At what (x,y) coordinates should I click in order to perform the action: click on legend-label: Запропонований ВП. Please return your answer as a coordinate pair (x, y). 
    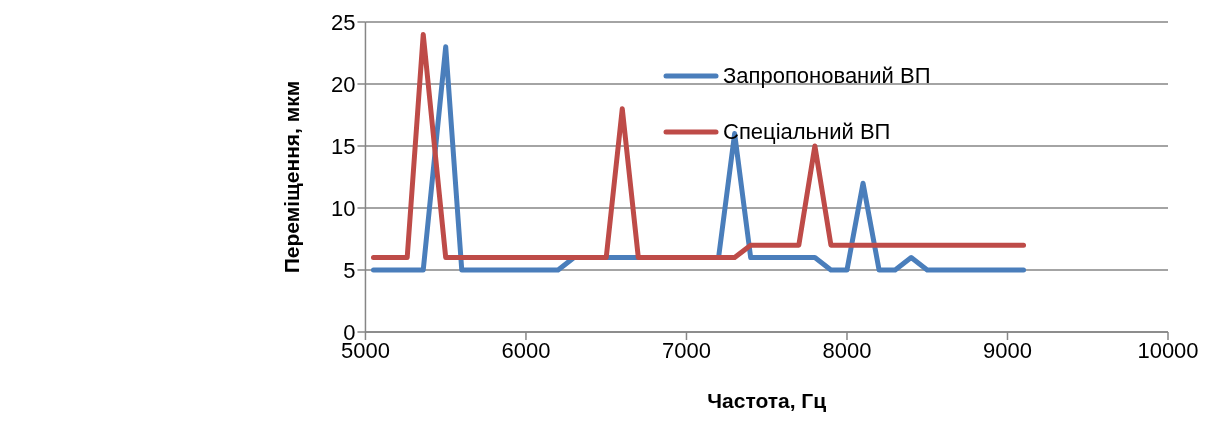
    Looking at the image, I should click on (827, 76).